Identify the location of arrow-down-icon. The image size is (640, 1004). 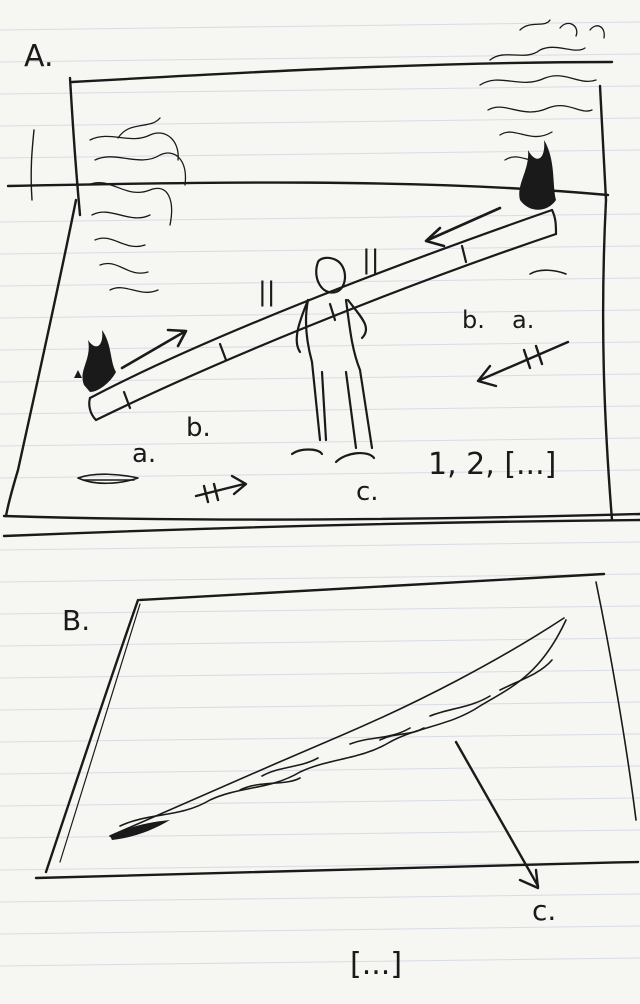
(497, 815).